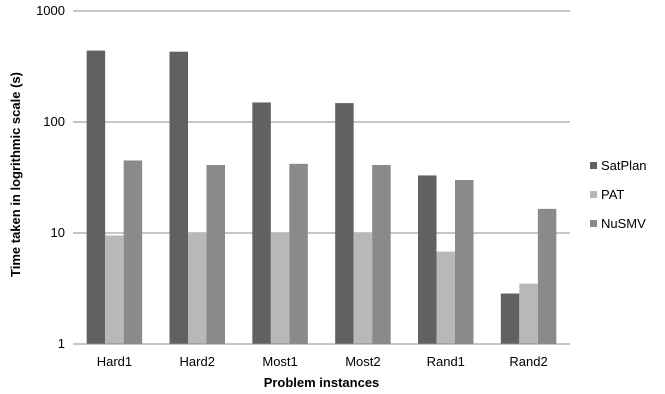 Image resolution: width=665 pixels, height=394 pixels. What do you see at coordinates (215, 254) in the screenshot?
I see `bar-nusmv-hard2` at bounding box center [215, 254].